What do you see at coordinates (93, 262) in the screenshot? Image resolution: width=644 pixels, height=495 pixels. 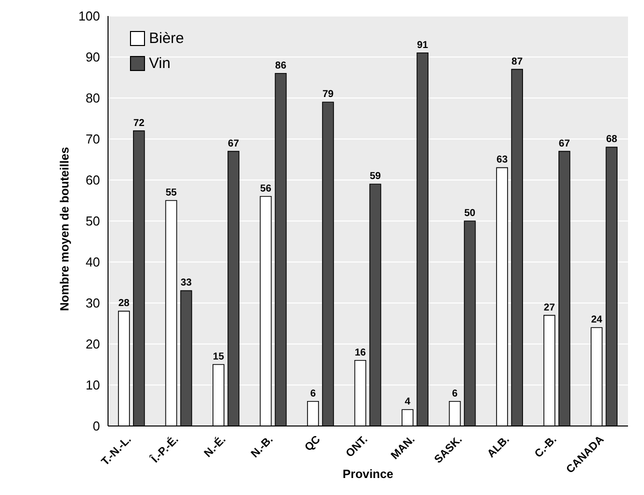 I see `y-tick-label: 40` at bounding box center [93, 262].